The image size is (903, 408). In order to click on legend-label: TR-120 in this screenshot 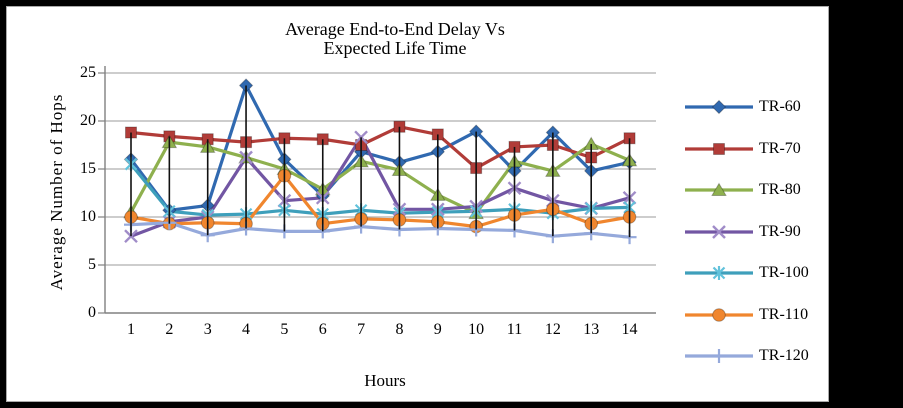, I will do `click(784, 355)`.